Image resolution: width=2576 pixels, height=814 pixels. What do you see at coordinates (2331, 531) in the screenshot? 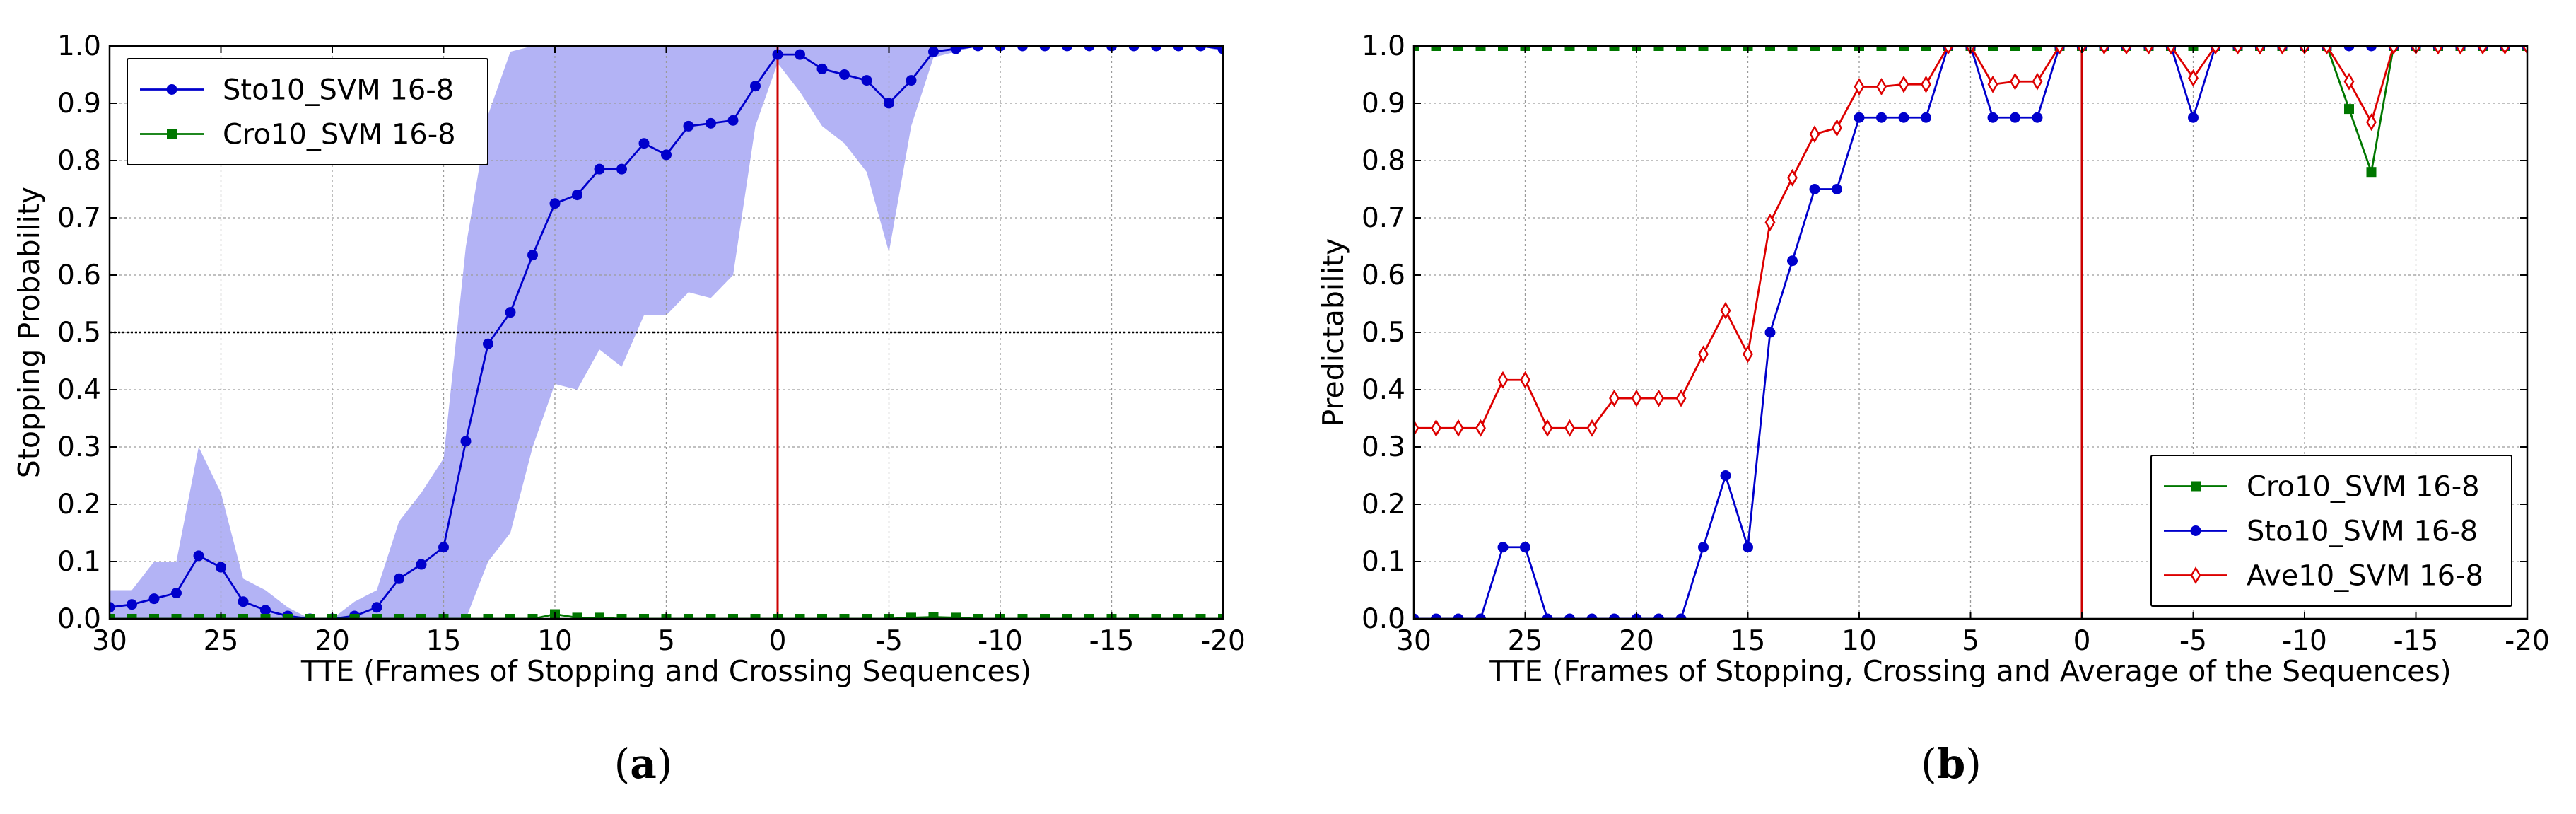
I see `legend-box` at bounding box center [2331, 531].